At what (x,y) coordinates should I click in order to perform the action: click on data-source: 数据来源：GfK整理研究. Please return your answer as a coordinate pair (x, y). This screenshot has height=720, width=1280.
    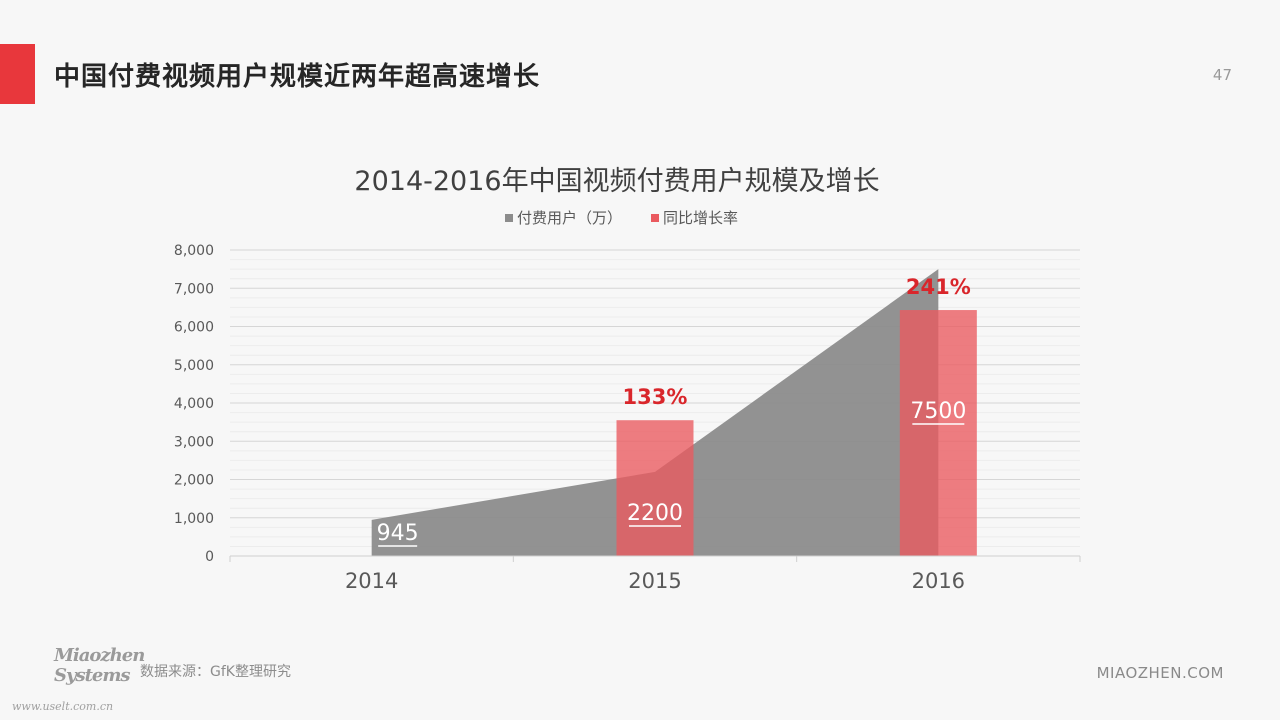
    Looking at the image, I should click on (215, 672).